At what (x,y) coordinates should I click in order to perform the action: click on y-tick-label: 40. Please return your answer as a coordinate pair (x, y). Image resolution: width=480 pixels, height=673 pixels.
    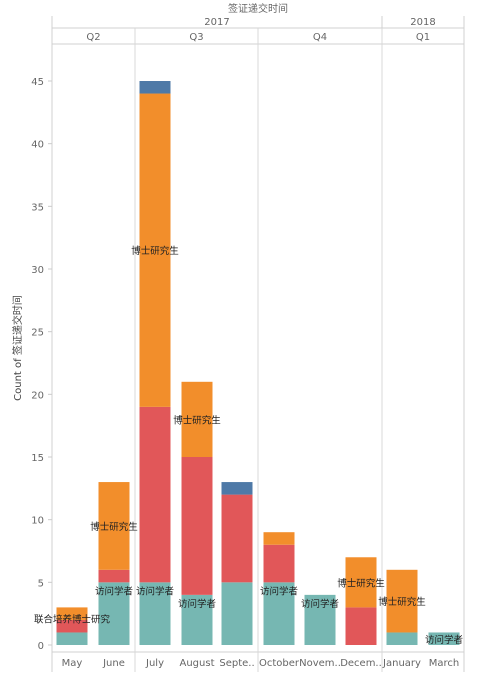
    Looking at the image, I should click on (37, 145).